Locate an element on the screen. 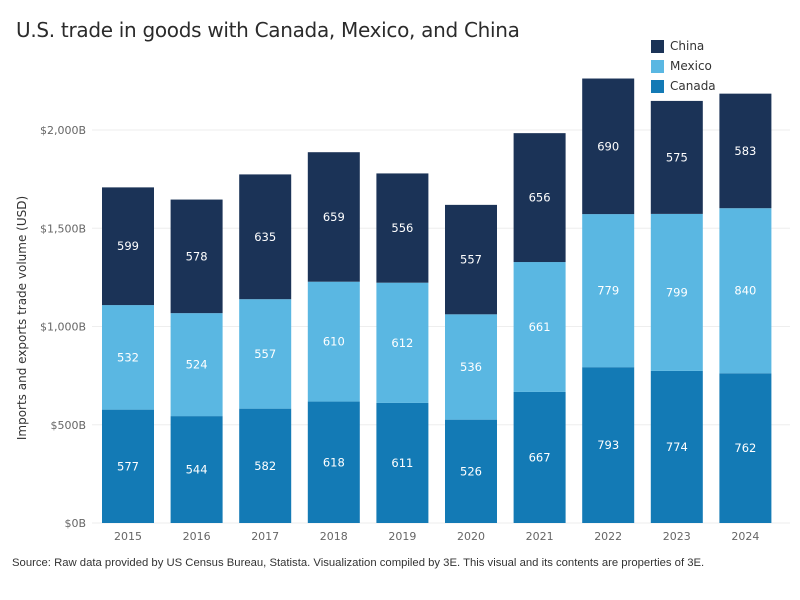 This screenshot has width=800, height=600. data-label-mexico-2019: 612 is located at coordinates (402, 343).